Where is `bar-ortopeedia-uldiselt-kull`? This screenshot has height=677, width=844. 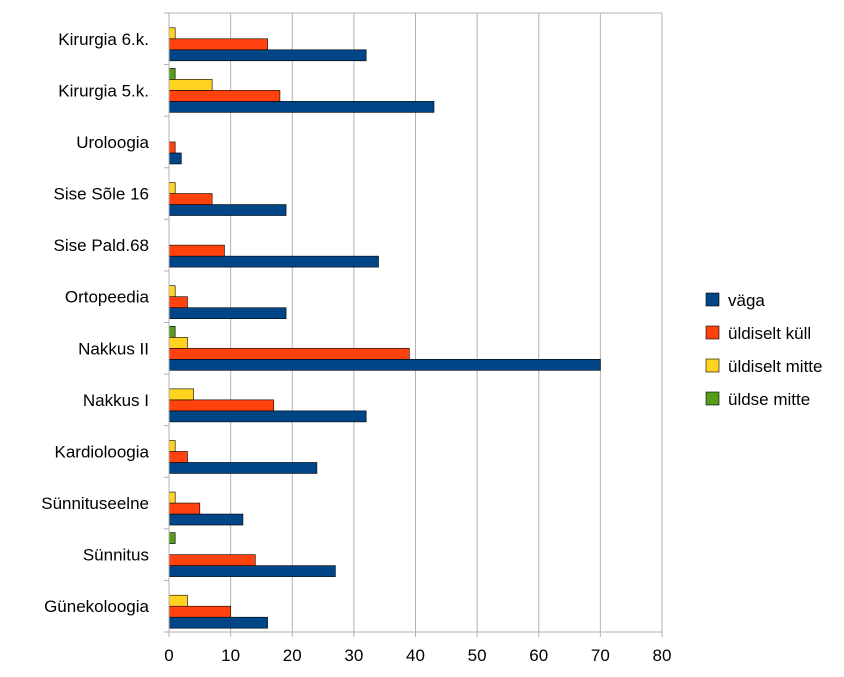
bar-ortopeedia-uldiselt-kull is located at coordinates (178, 302).